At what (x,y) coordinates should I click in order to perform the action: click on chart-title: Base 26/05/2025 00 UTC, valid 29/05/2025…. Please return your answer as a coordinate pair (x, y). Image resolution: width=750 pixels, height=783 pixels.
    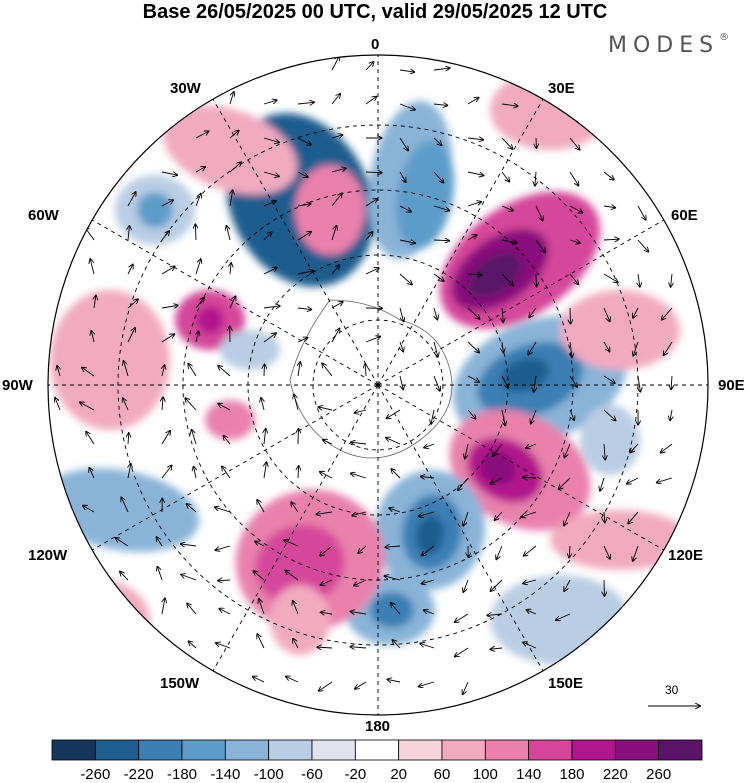
    Looking at the image, I should click on (375, 12).